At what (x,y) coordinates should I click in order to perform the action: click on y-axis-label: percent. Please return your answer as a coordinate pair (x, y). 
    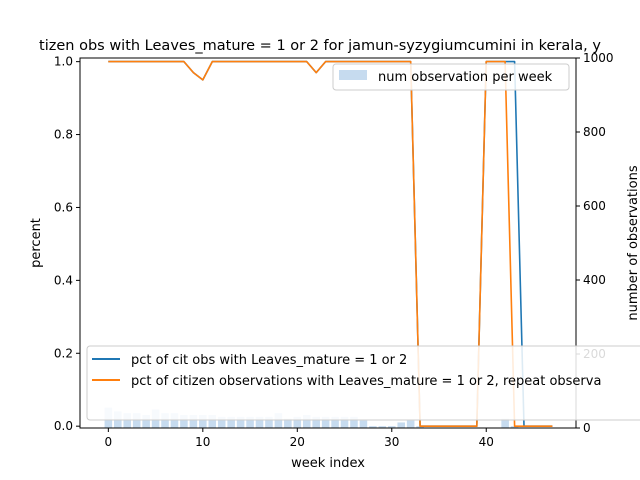
    Looking at the image, I should click on (36, 243).